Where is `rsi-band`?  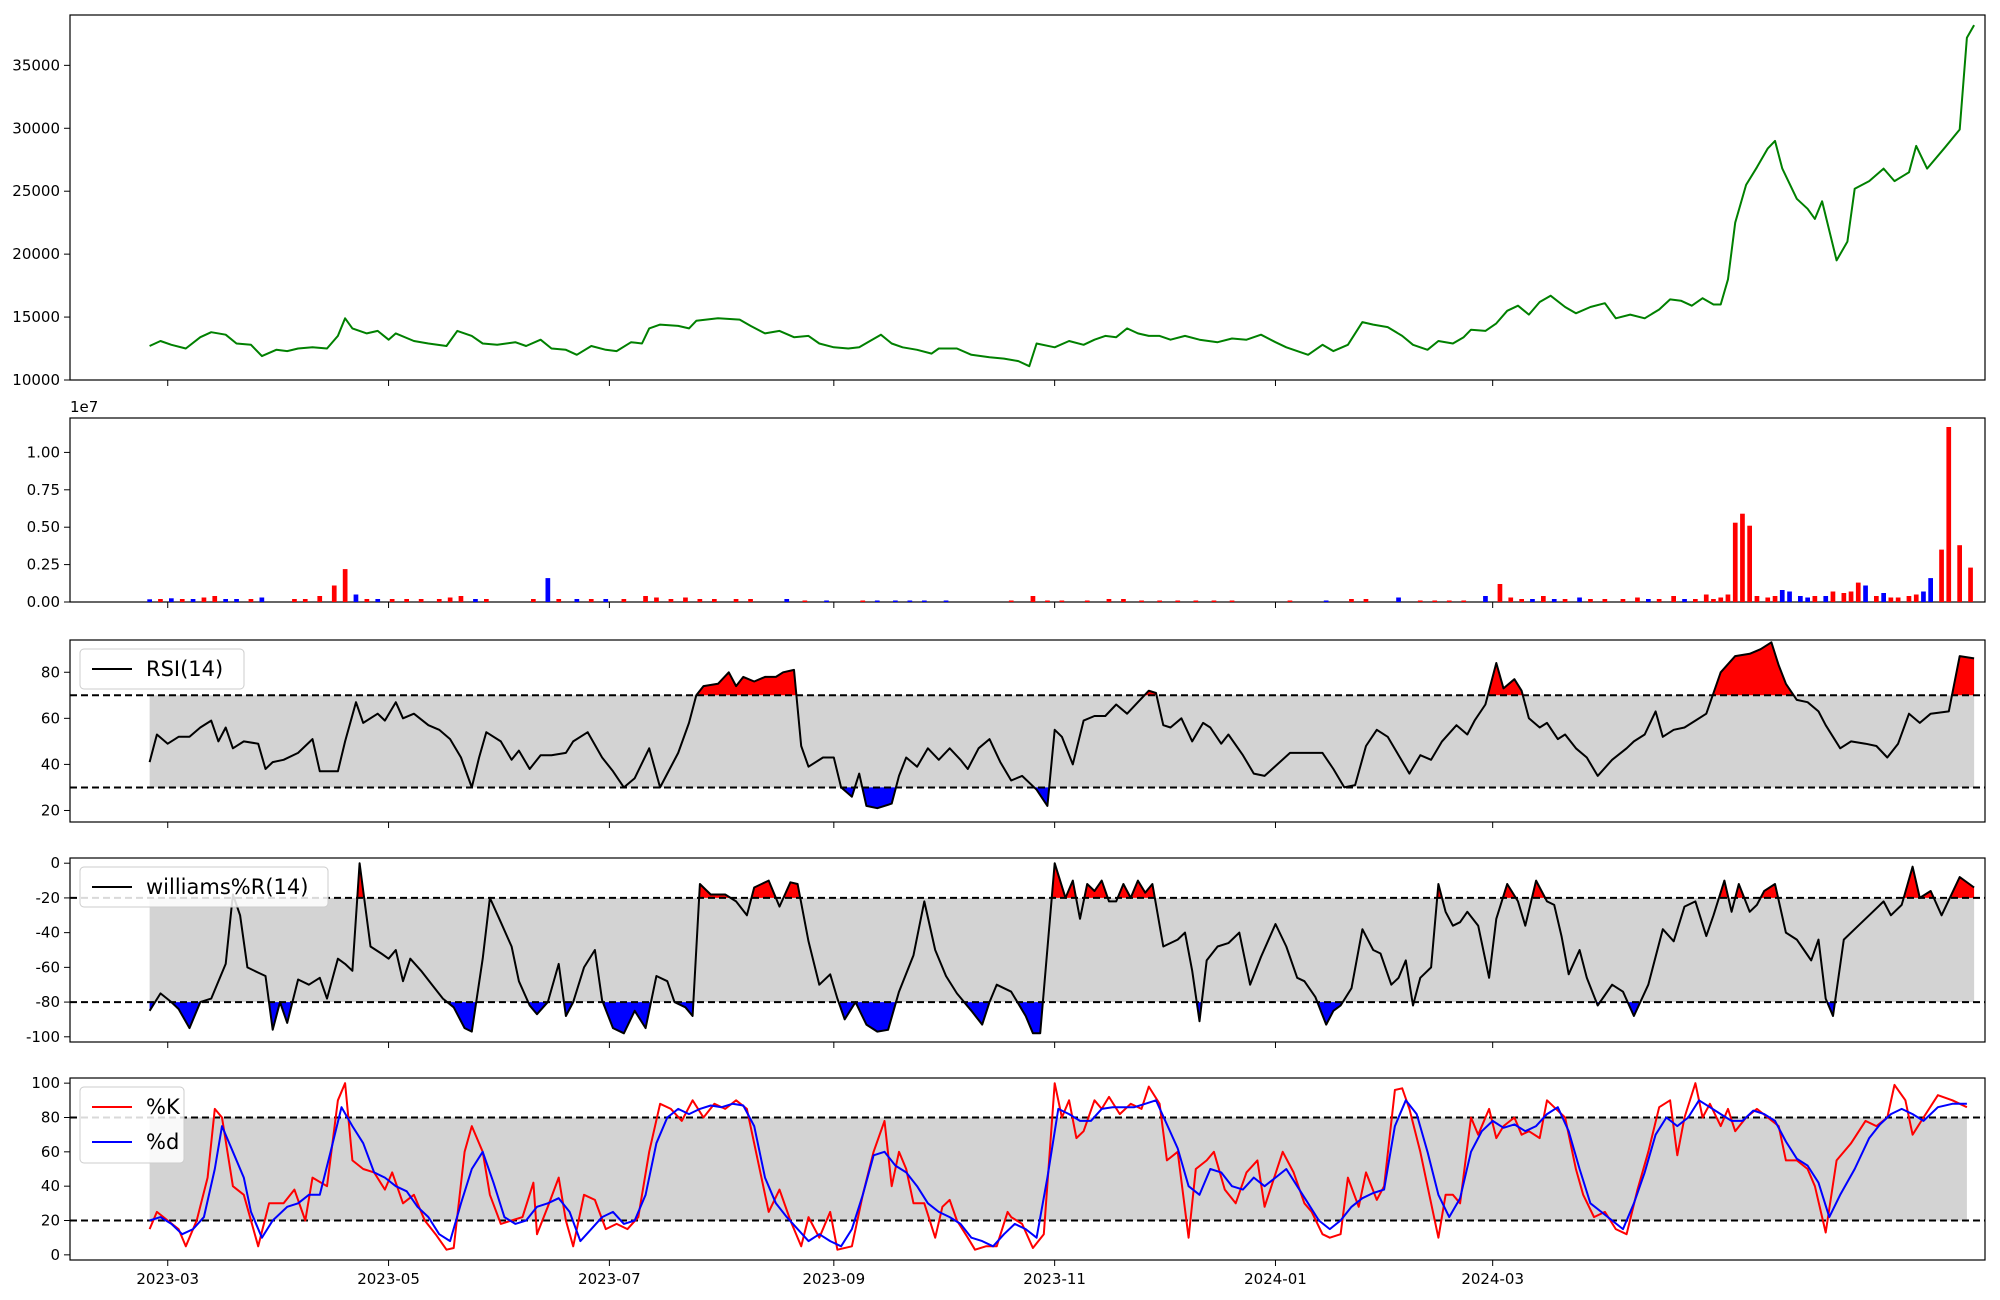 rsi-band is located at coordinates (1062, 741).